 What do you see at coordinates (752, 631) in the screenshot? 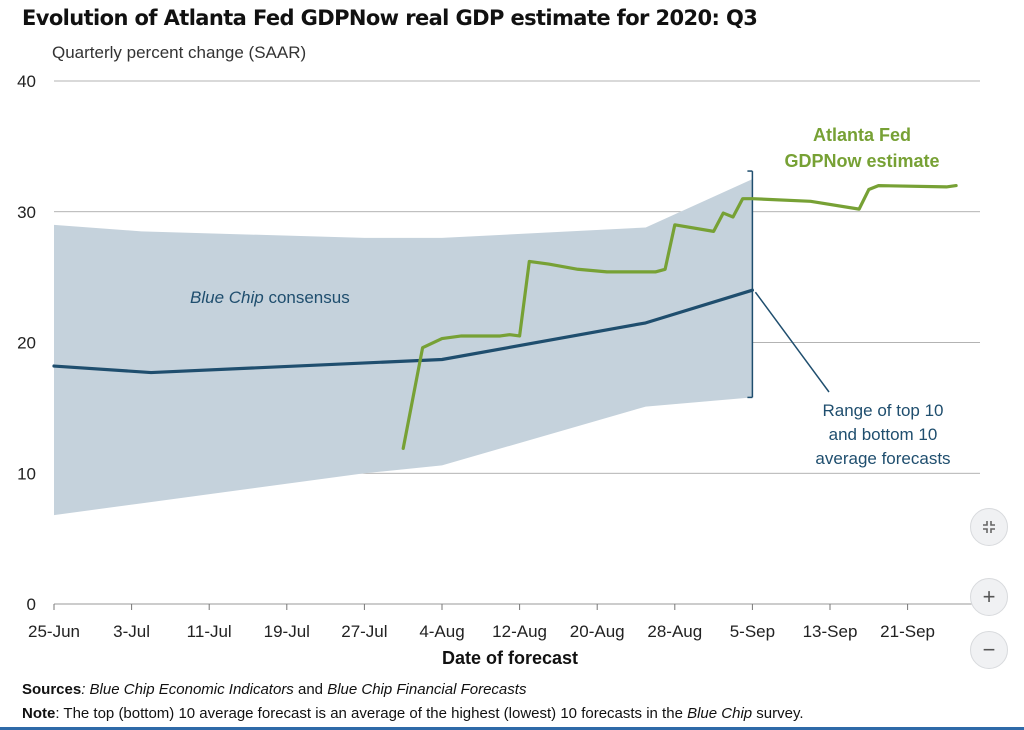
I see `x-tick-label-5-Sep: 5-Sep` at bounding box center [752, 631].